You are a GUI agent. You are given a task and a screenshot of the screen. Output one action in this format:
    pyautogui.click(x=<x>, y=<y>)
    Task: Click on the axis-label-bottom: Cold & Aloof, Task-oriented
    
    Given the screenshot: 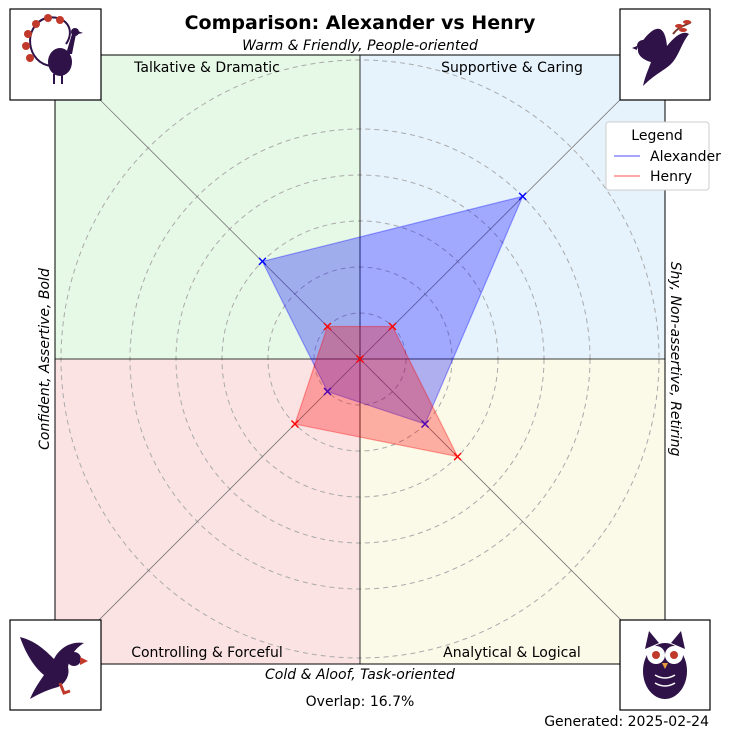 What is the action you would take?
    pyautogui.click(x=360, y=675)
    